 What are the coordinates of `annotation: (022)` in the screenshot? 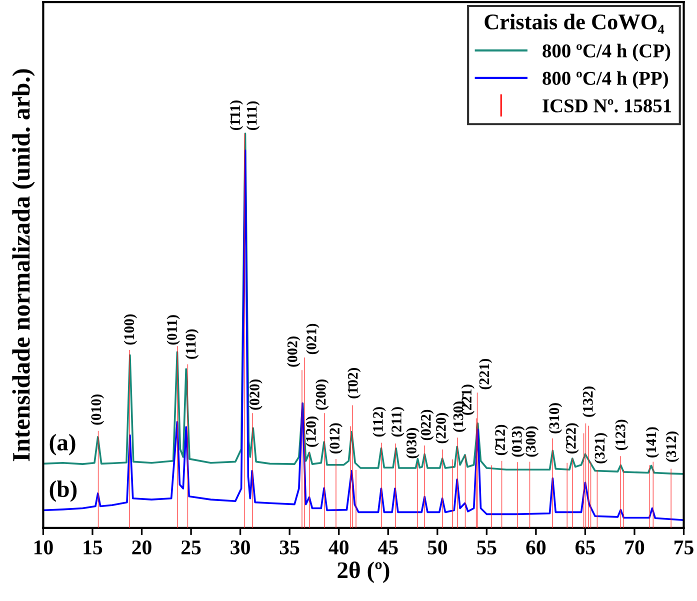 It's located at (427, 425).